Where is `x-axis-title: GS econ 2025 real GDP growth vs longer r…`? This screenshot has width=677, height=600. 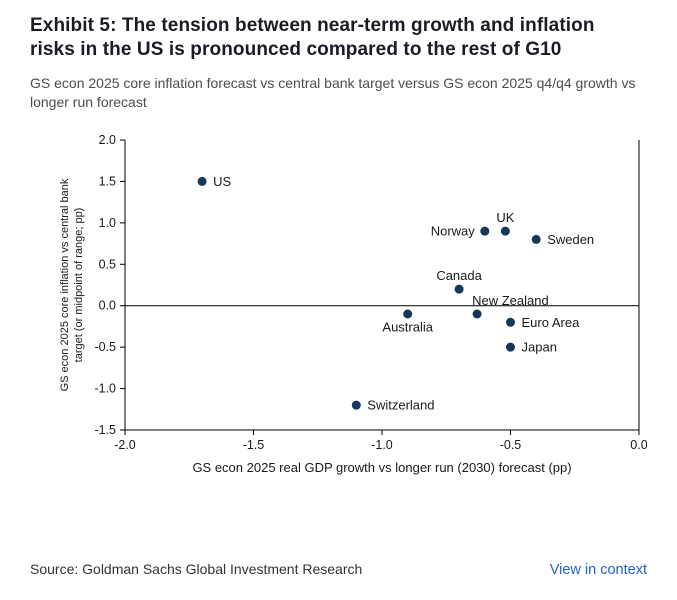
x-axis-title: GS econ 2025 real GDP growth vs longer r… is located at coordinates (381, 467).